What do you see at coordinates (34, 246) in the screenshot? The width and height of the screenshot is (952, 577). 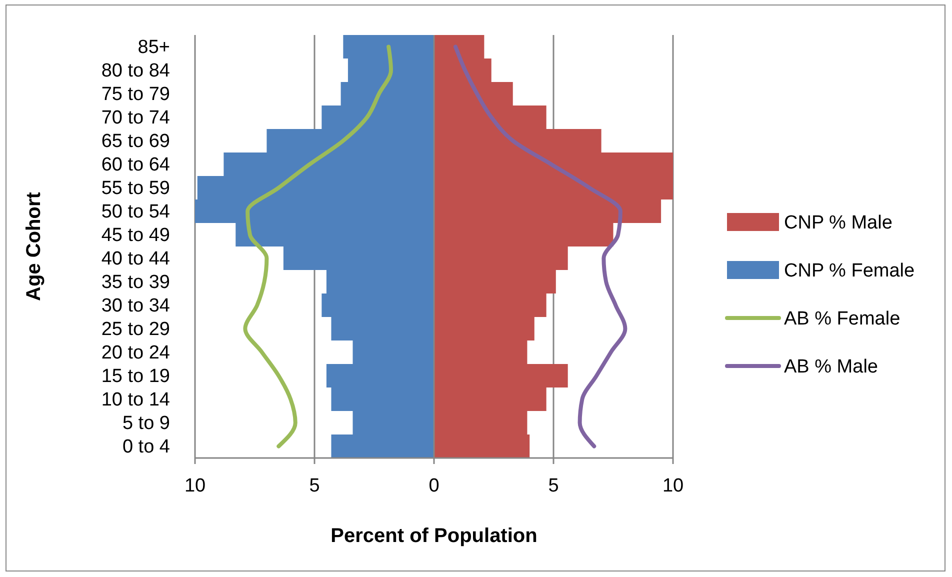 I see `y-axis-title: Age Cohort` at bounding box center [34, 246].